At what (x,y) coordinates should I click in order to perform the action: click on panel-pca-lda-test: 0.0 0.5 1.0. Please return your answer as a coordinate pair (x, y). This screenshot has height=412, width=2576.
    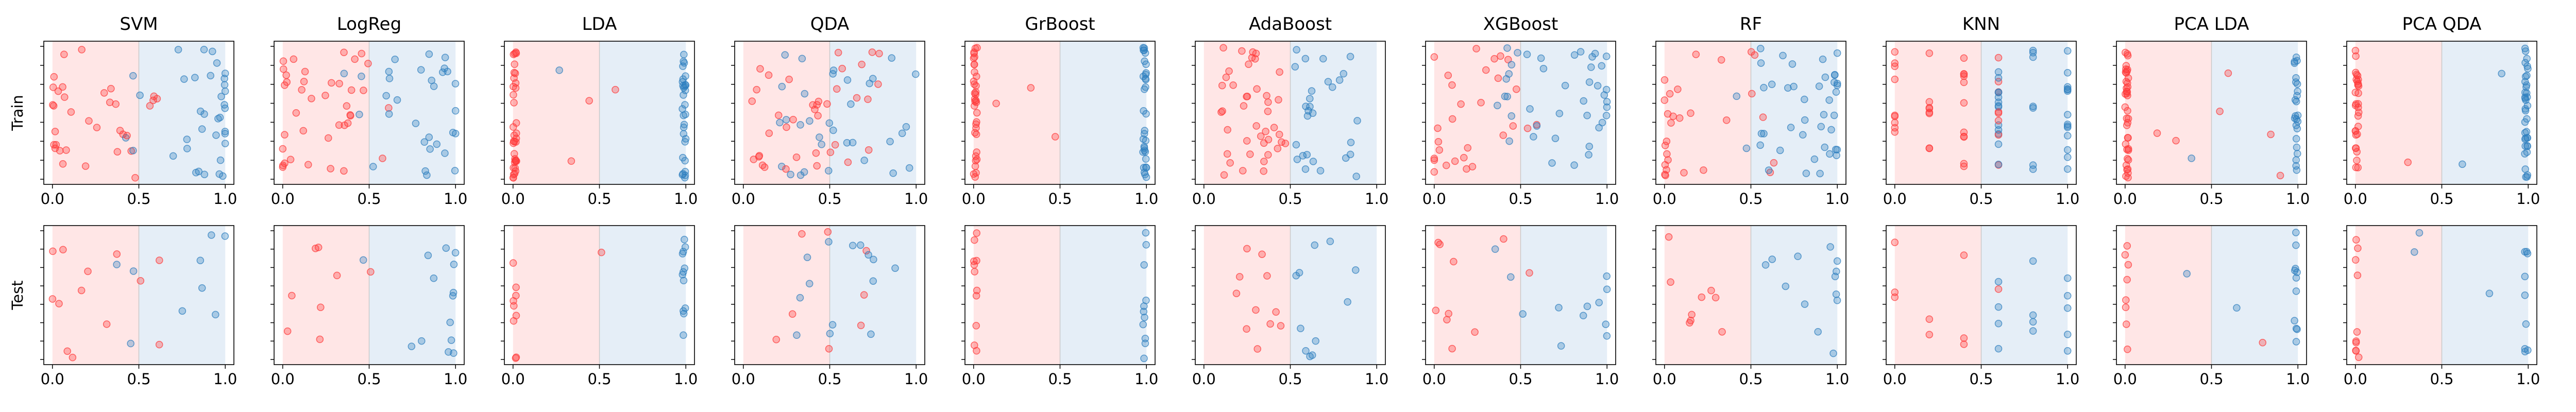
    Looking at the image, I should click on (2211, 306).